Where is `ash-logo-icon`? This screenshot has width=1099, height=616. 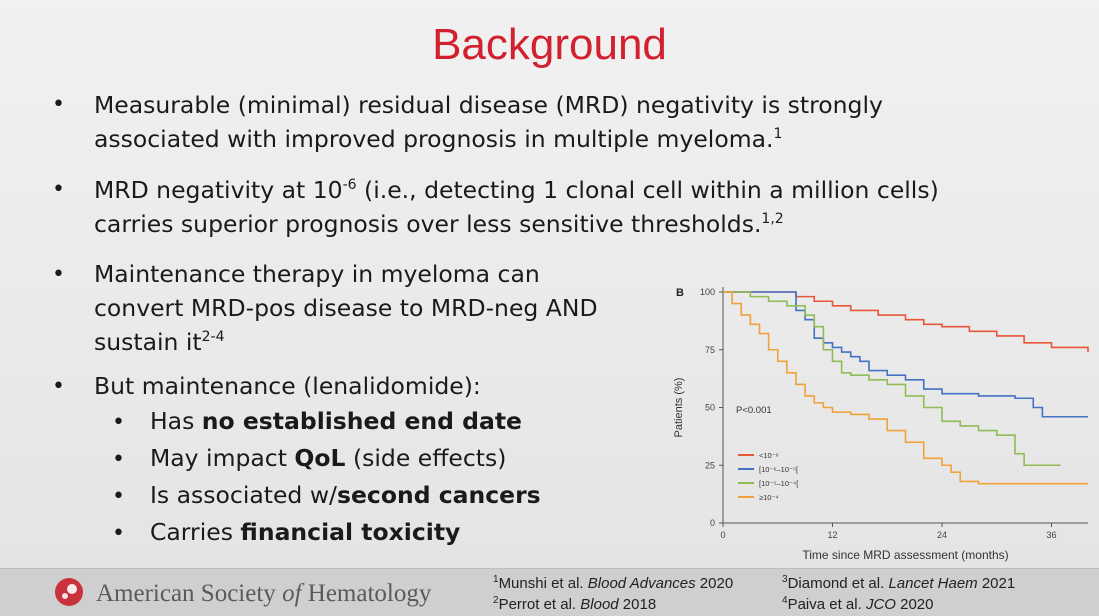 ash-logo-icon is located at coordinates (69, 592).